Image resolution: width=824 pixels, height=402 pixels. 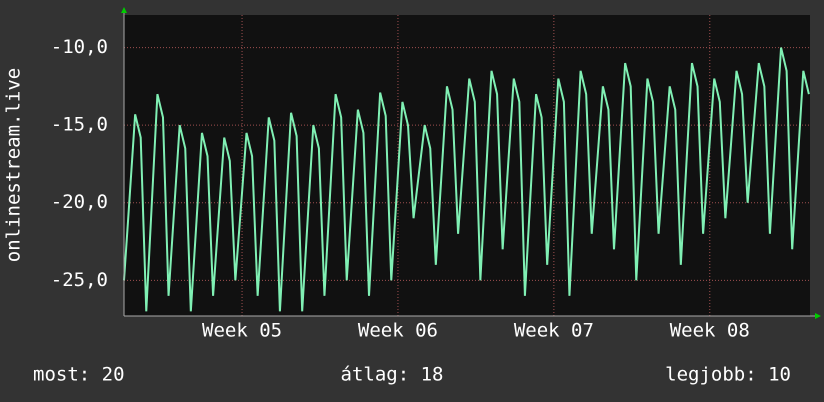 What do you see at coordinates (124, 10) in the screenshot?
I see `y-arrow` at bounding box center [124, 10].